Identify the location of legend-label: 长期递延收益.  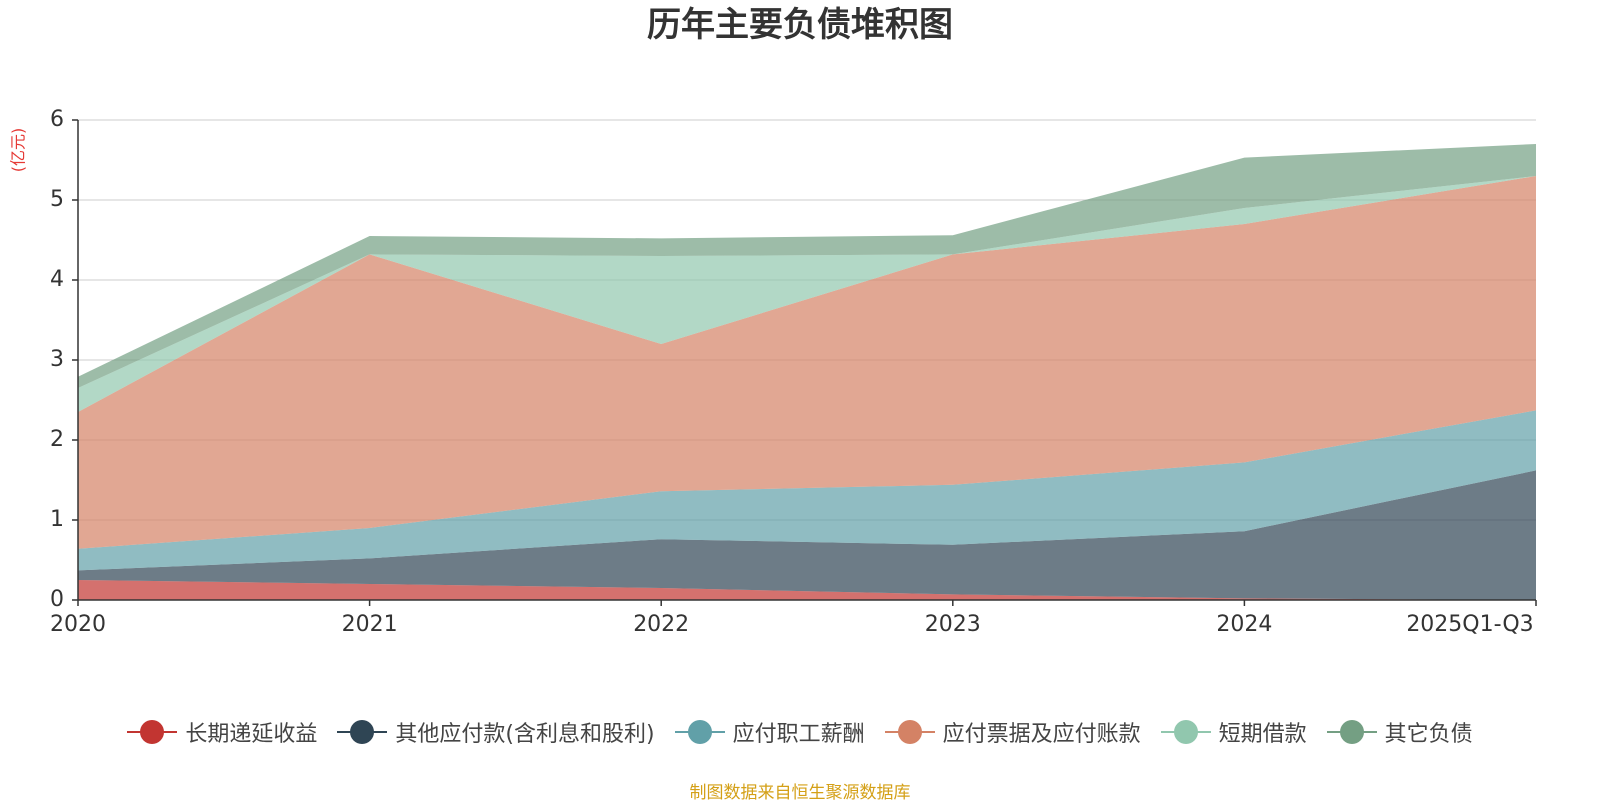
(251, 734).